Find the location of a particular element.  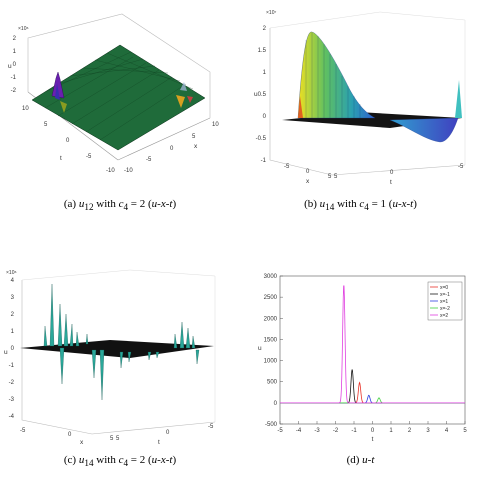

svg-text: 3 is located at coordinates (13, 298).